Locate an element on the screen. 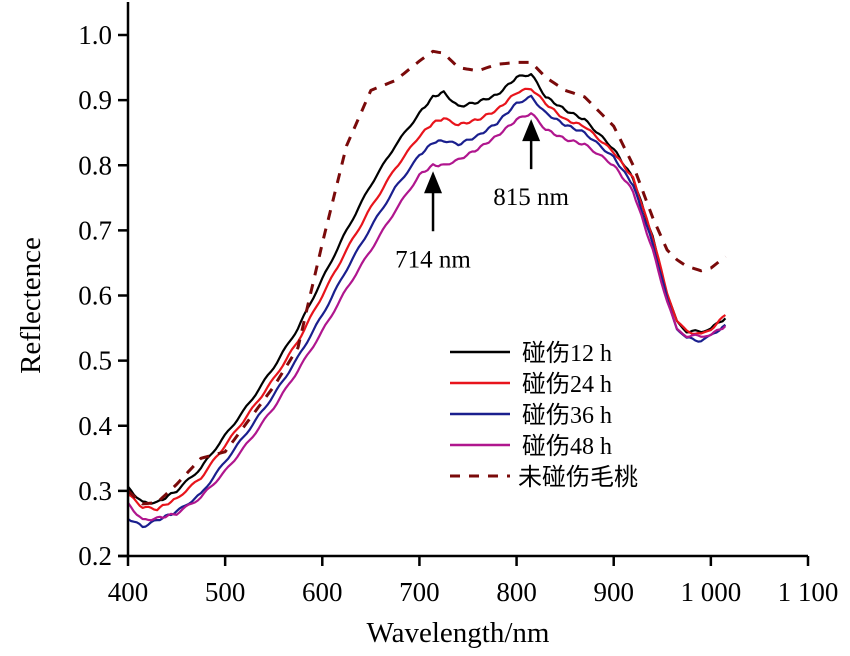 Image resolution: width=850 pixels, height=656 pixels. legend-label: 碰伤36 h is located at coordinates (567, 415).